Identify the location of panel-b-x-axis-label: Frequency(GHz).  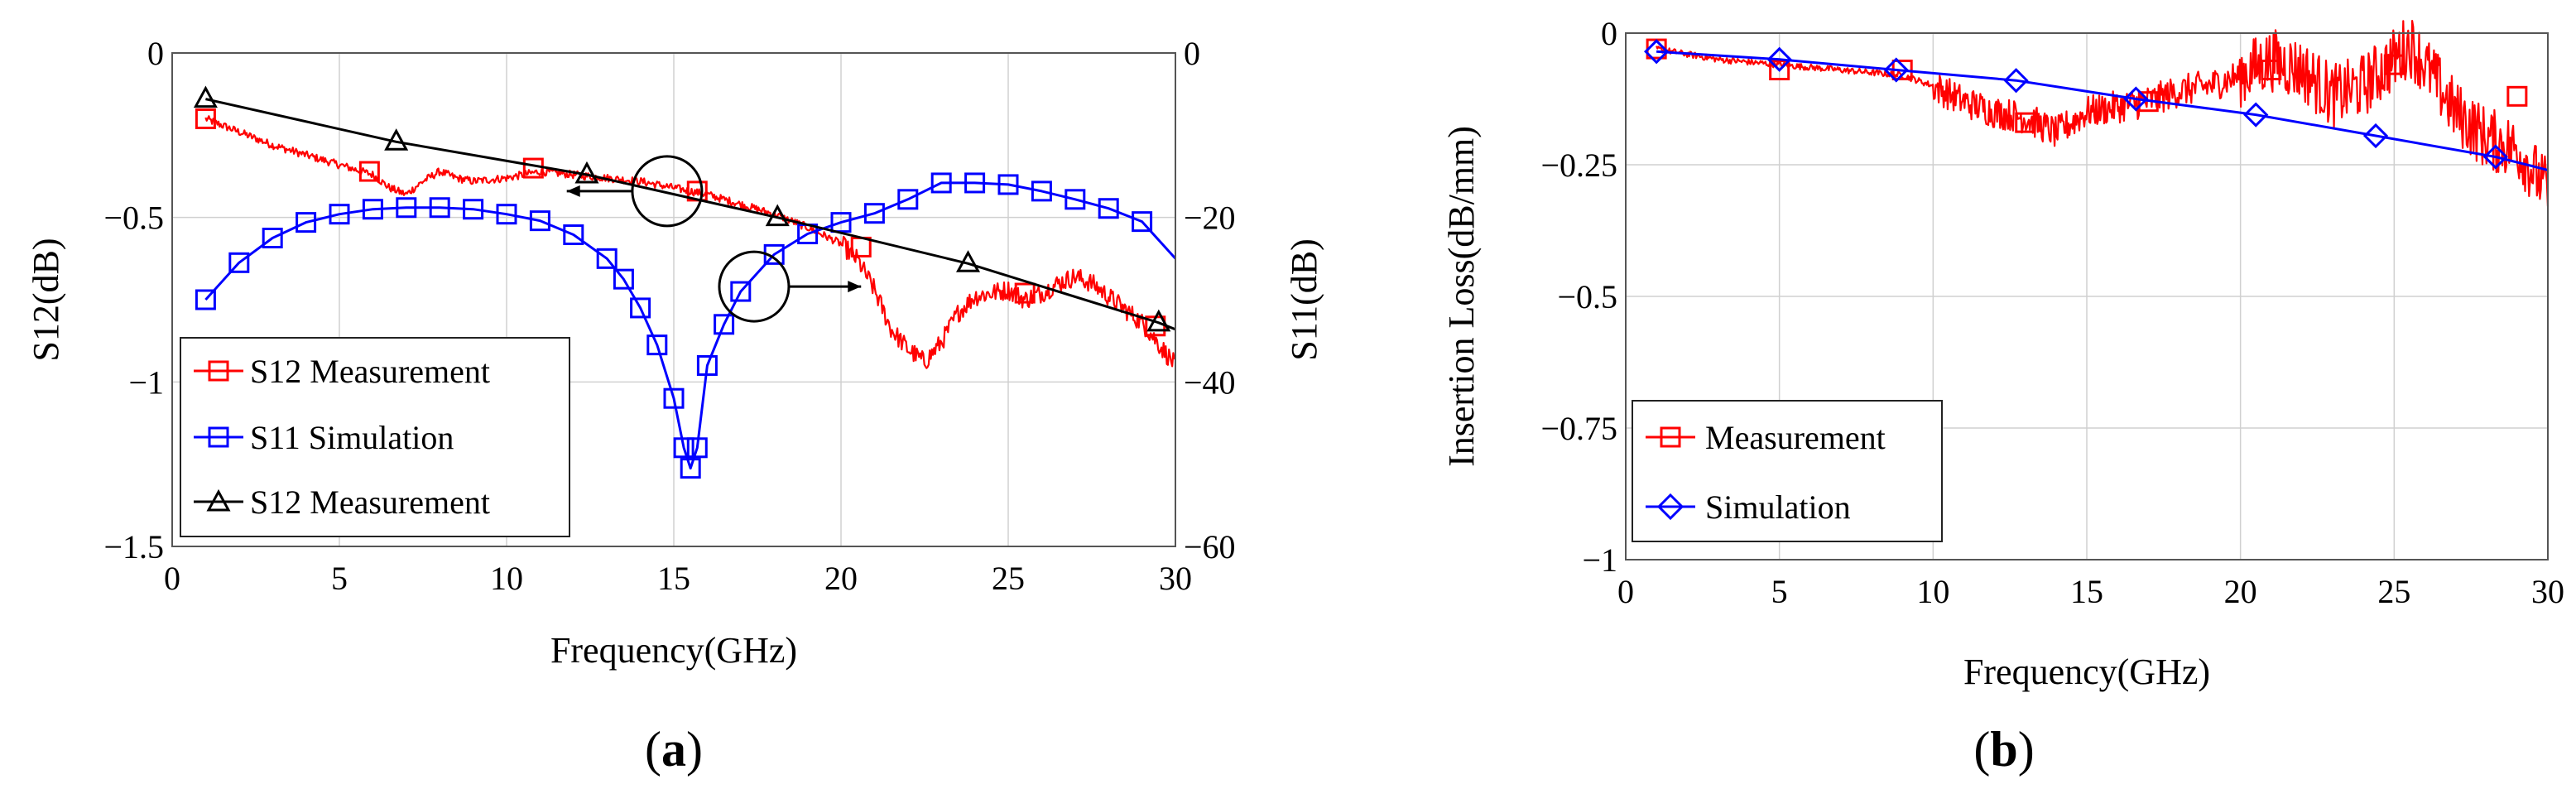
(2086, 672).